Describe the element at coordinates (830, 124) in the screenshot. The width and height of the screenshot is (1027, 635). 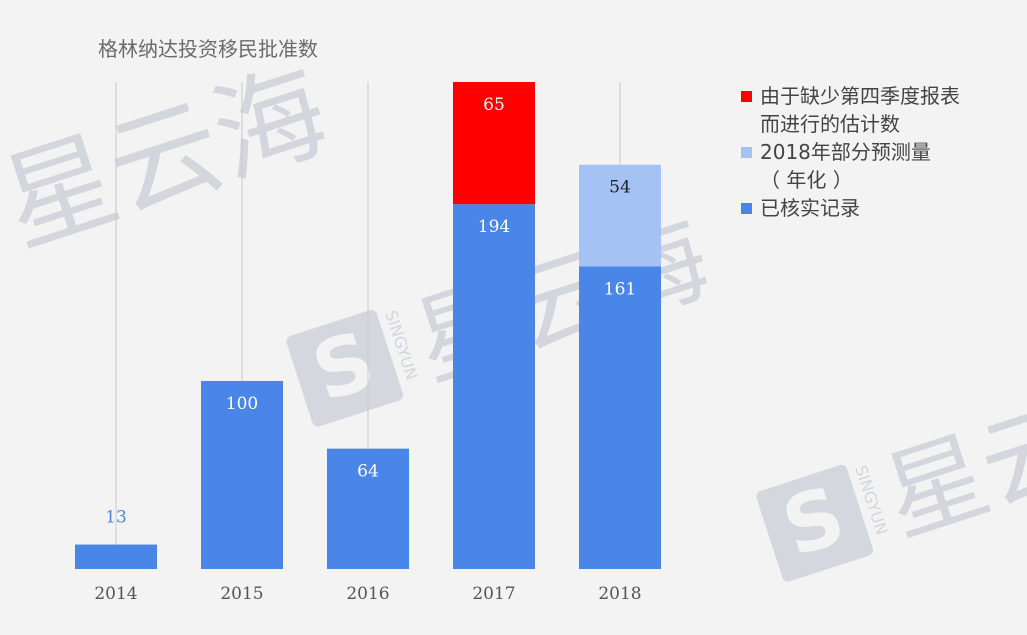
I see `legend-label: 而进行的估计数` at that location.